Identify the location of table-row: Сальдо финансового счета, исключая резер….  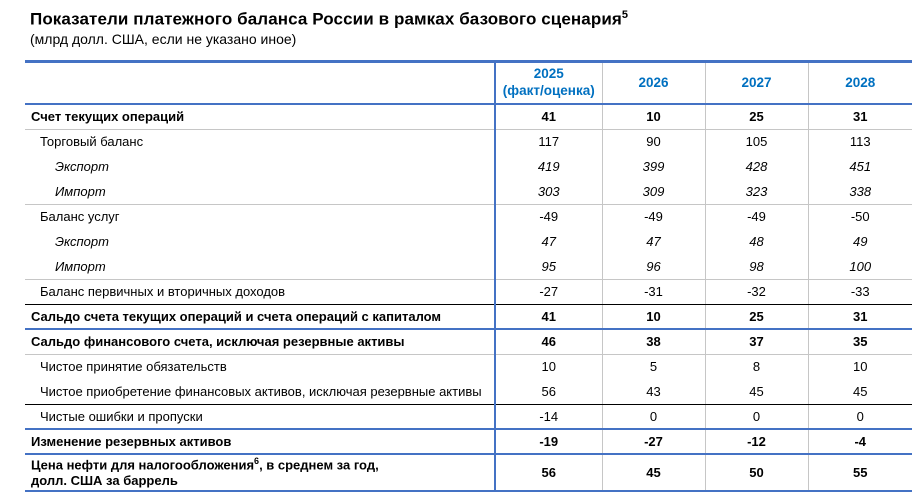
(468, 342).